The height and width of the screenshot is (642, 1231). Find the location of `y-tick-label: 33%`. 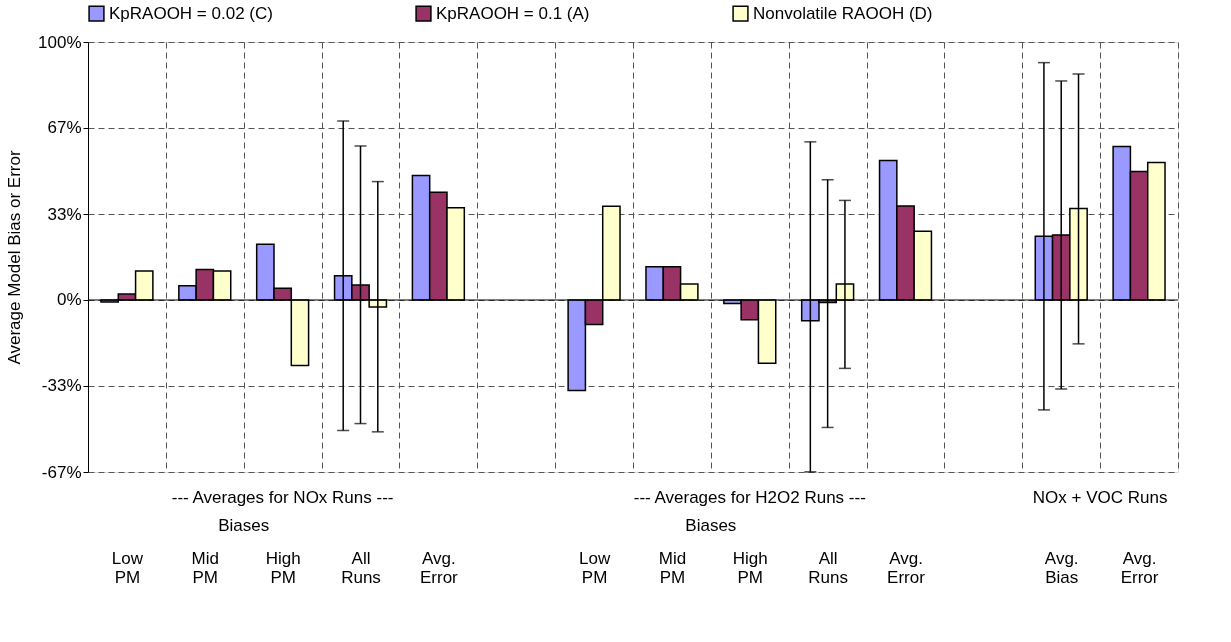

y-tick-label: 33% is located at coordinates (64, 214).